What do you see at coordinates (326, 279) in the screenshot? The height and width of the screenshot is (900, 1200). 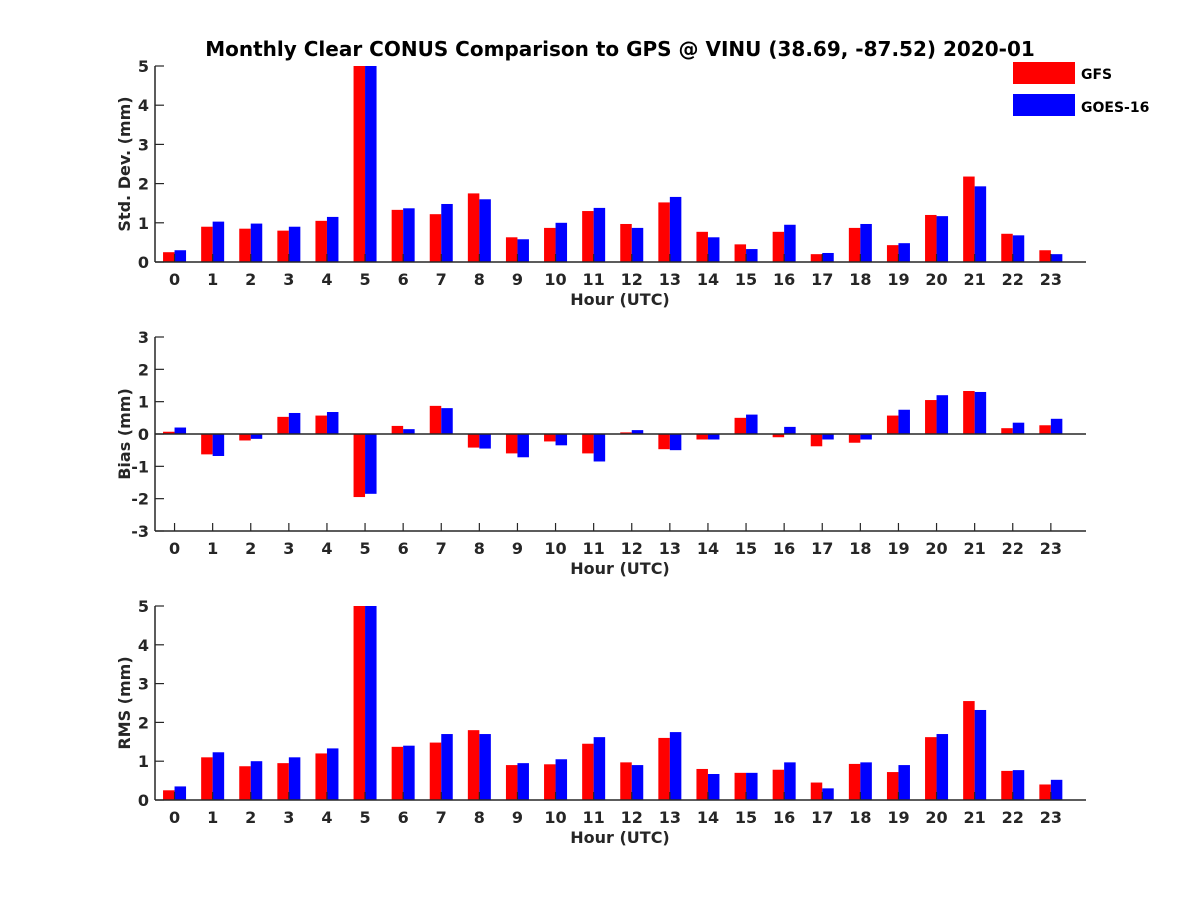 I see `x-tick-label: 4` at bounding box center [326, 279].